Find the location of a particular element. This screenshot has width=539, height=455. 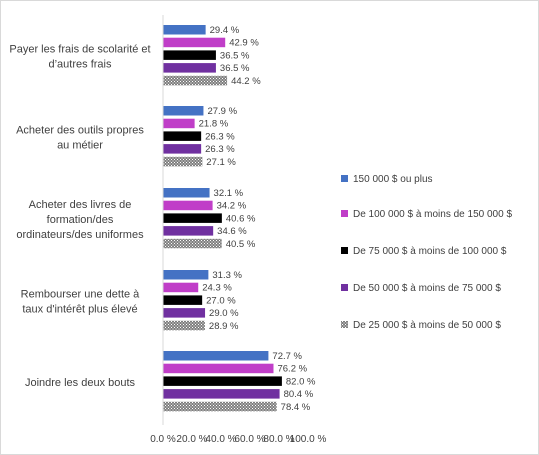

bar-s1-c1 is located at coordinates (184, 30).